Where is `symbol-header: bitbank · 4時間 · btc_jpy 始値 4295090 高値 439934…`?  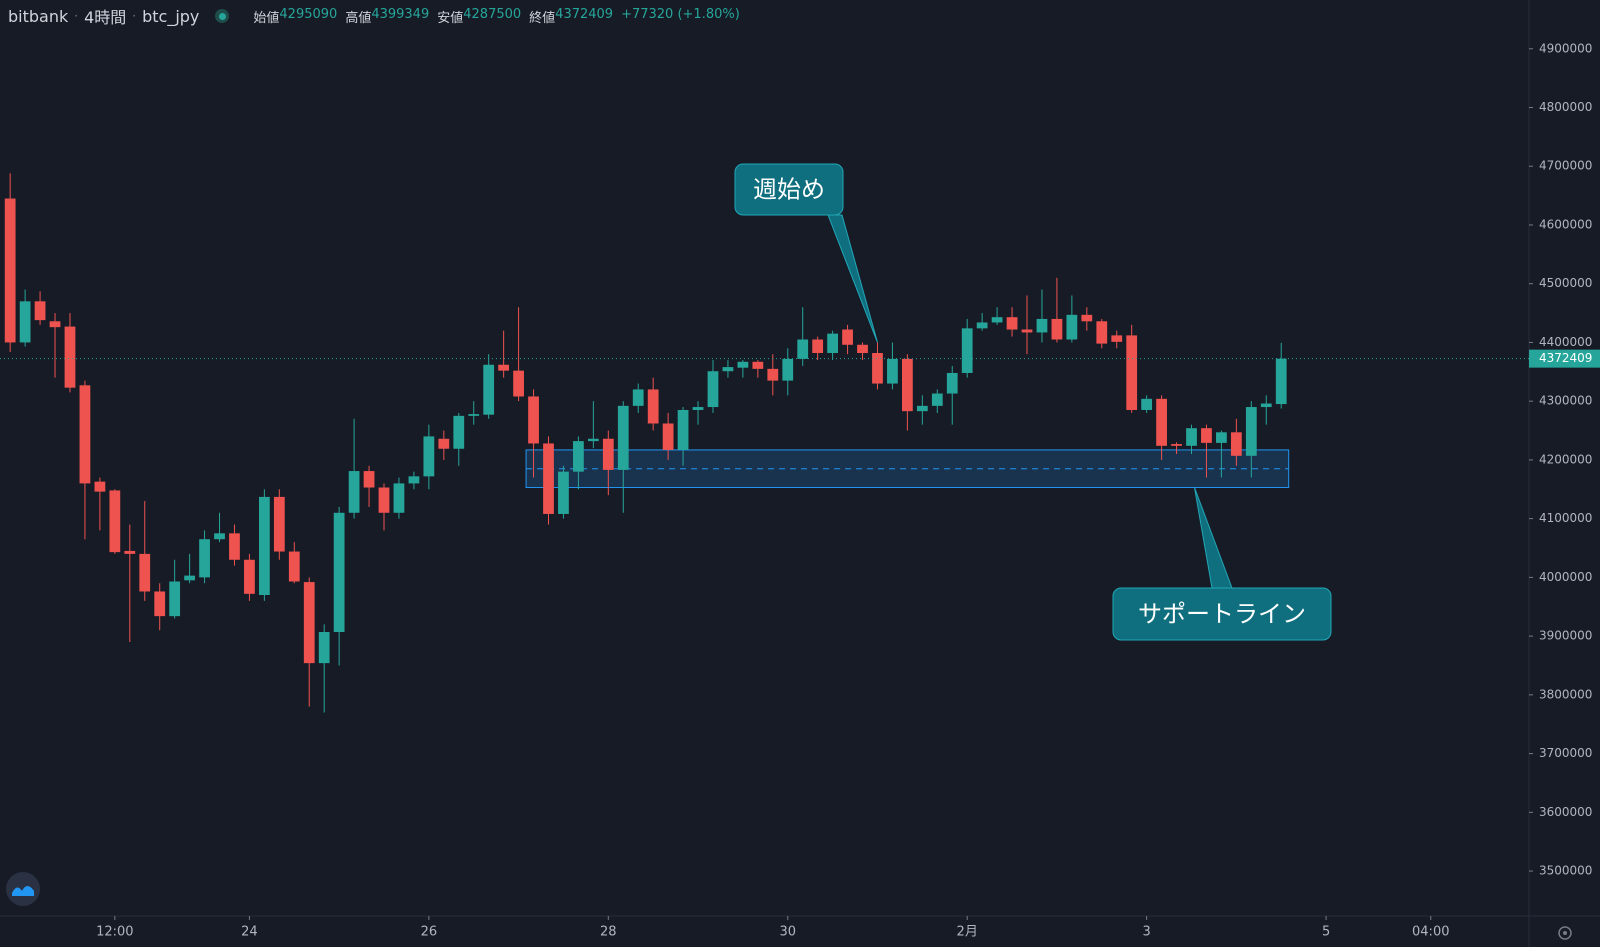
symbol-header: bitbank · 4時間 · btc_jpy 始値 4295090 高値 439934… is located at coordinates (374, 16).